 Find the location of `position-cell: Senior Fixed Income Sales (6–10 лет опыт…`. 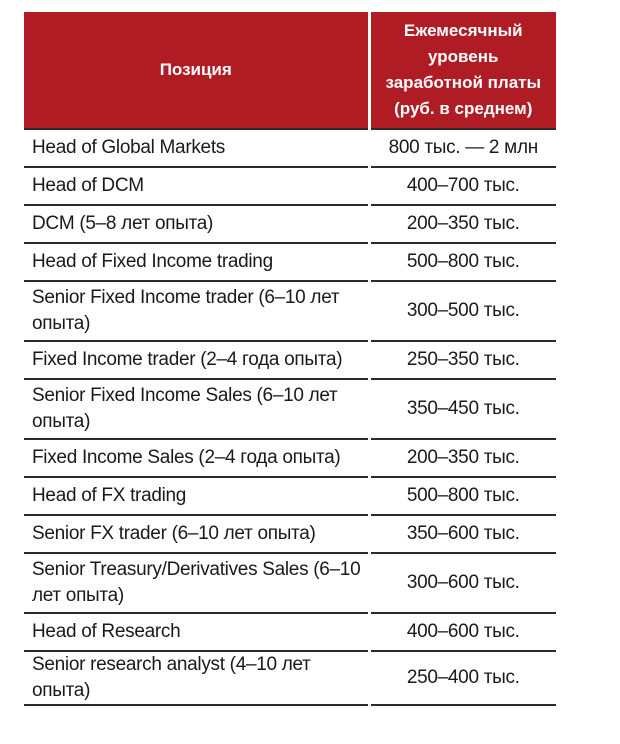

position-cell: Senior Fixed Income Sales (6–10 лет опыт… is located at coordinates (196, 409).